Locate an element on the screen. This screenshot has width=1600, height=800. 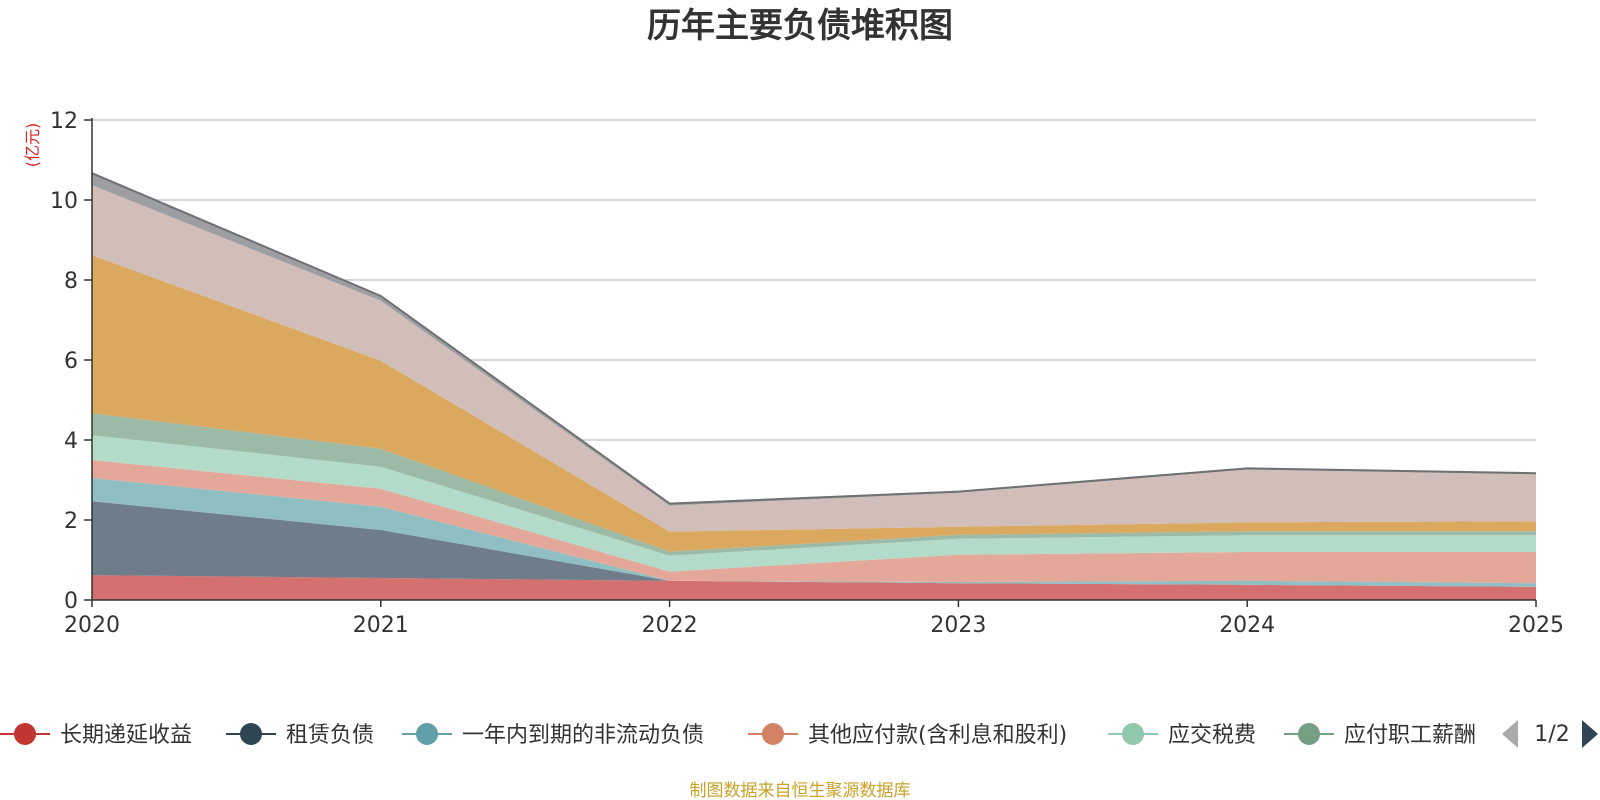
x-tick-label: 2023 is located at coordinates (958, 625).